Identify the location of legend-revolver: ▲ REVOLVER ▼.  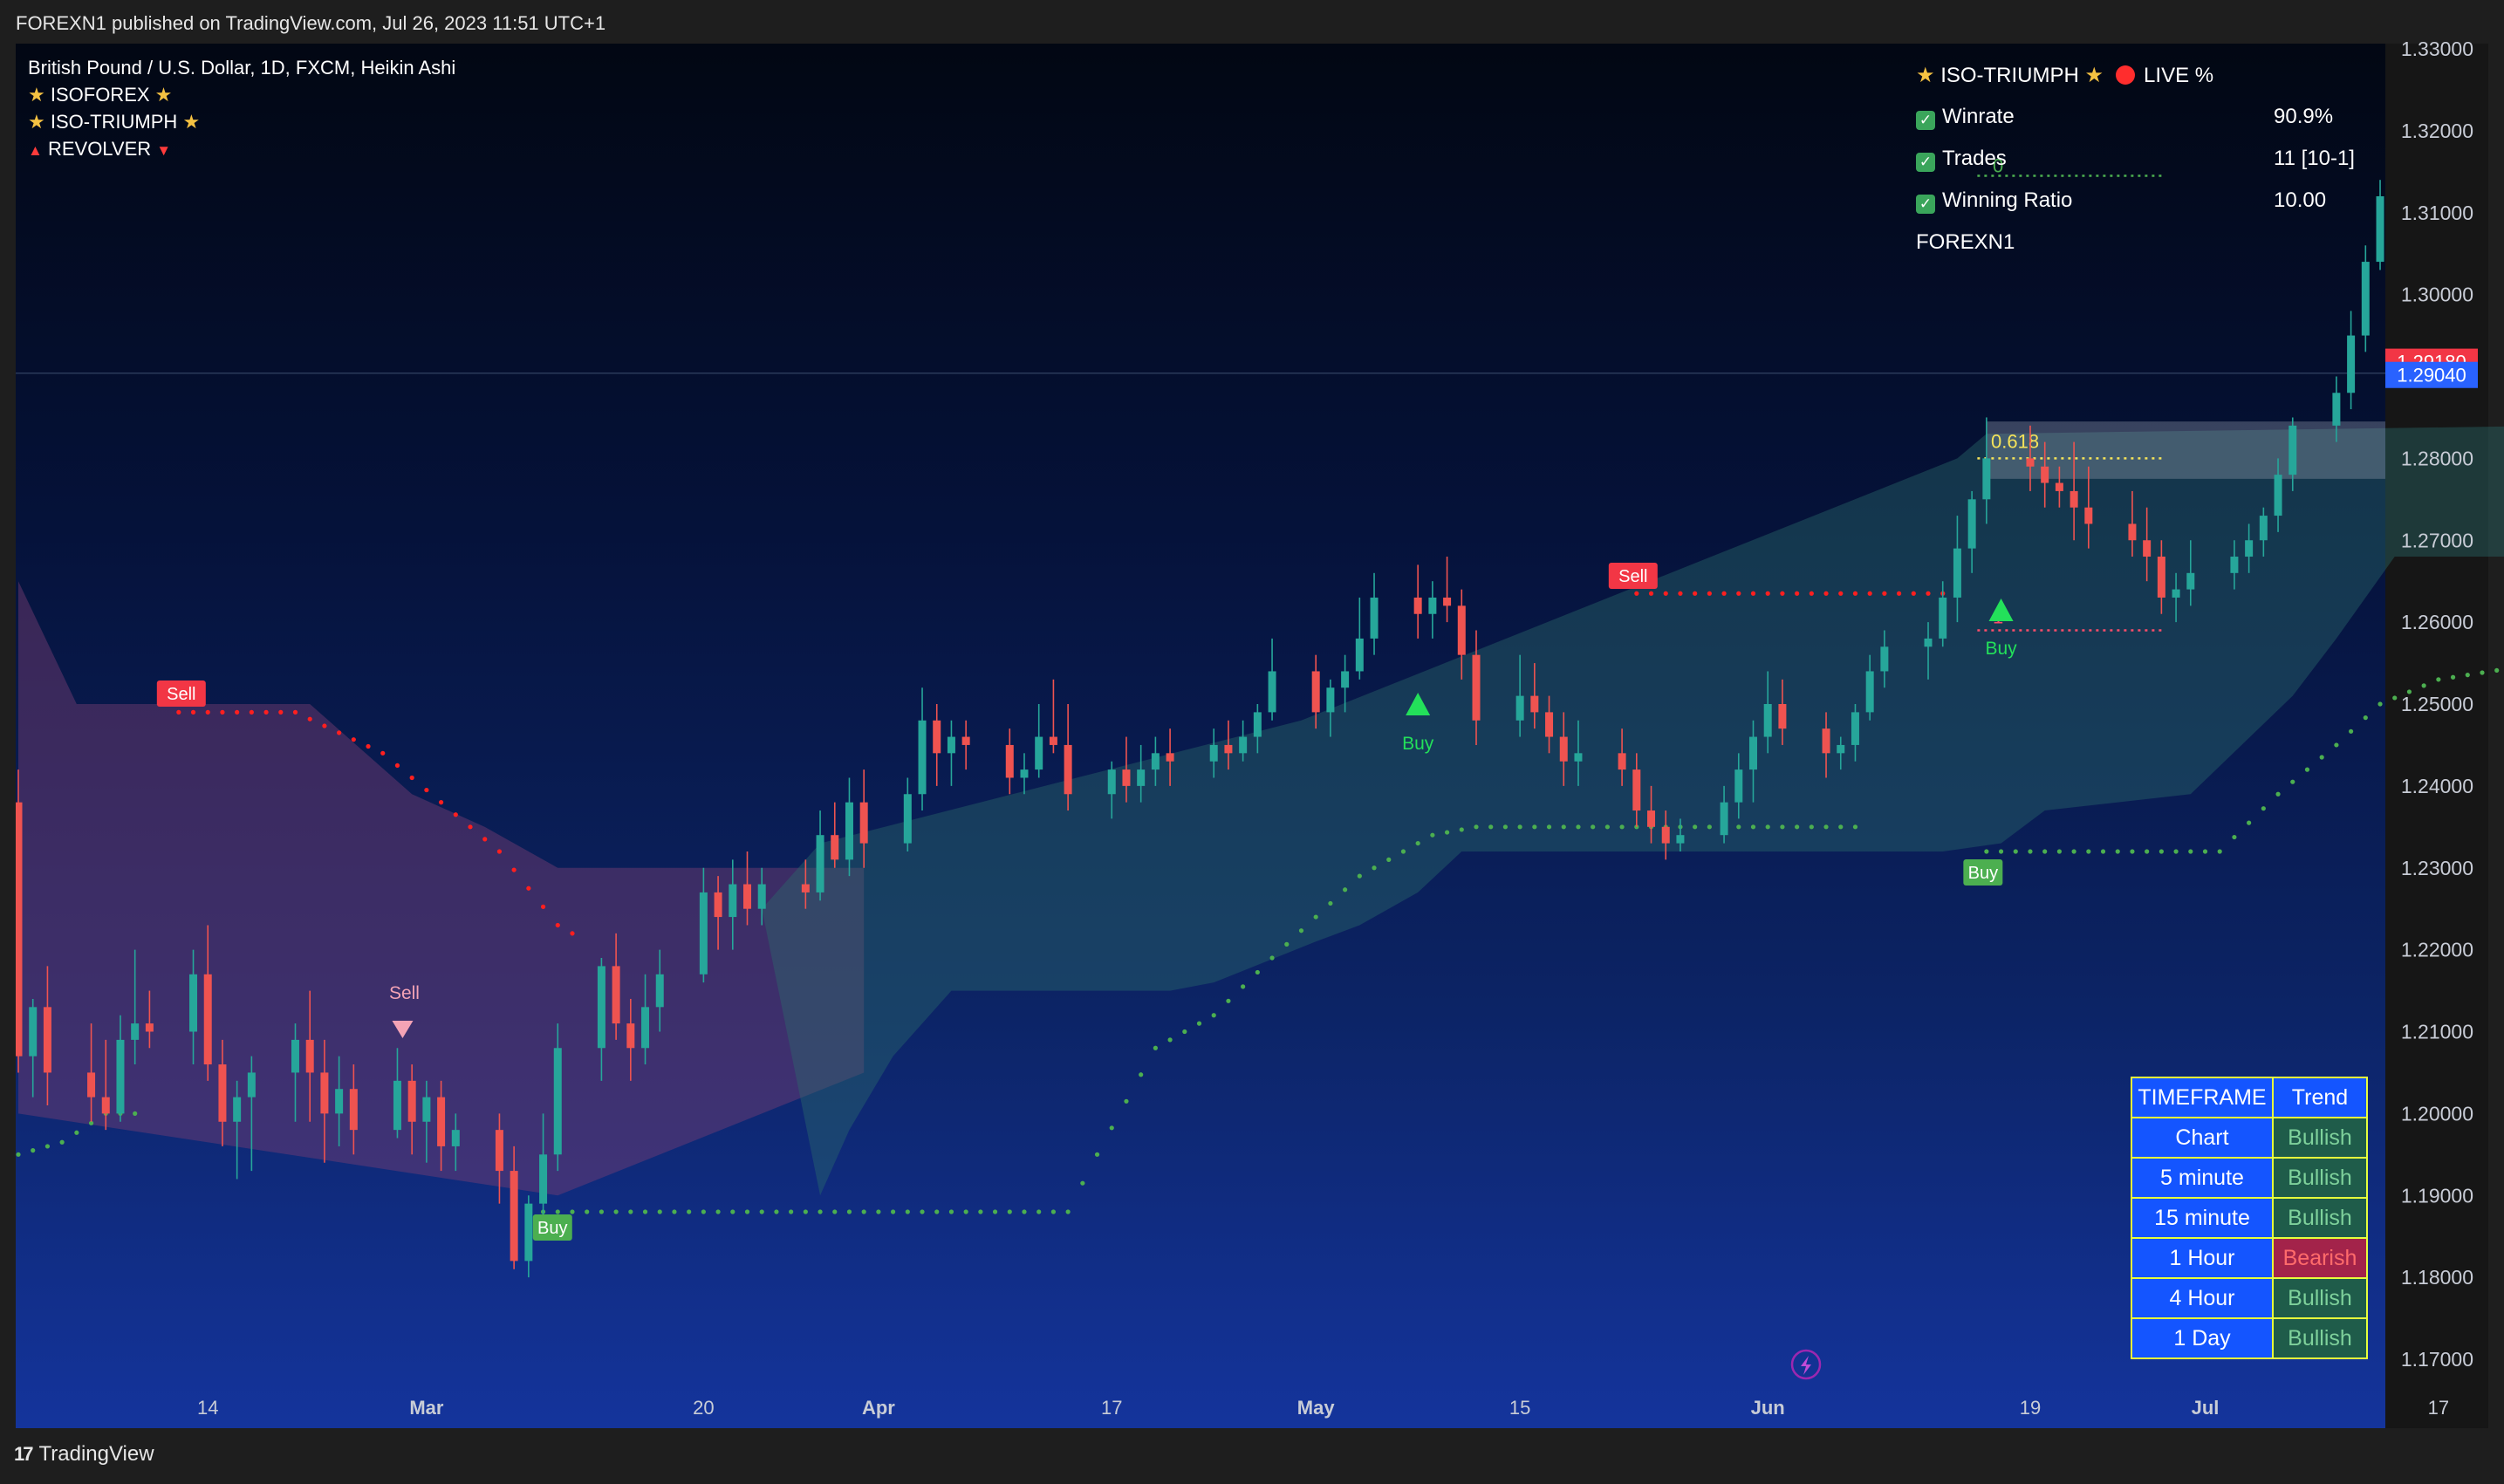
(241, 149).